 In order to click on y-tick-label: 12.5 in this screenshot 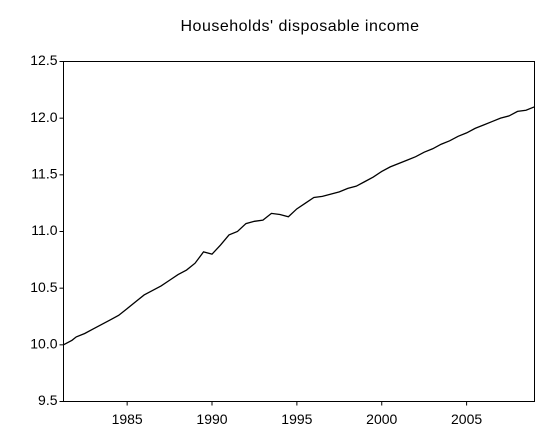, I will do `click(43, 60)`.